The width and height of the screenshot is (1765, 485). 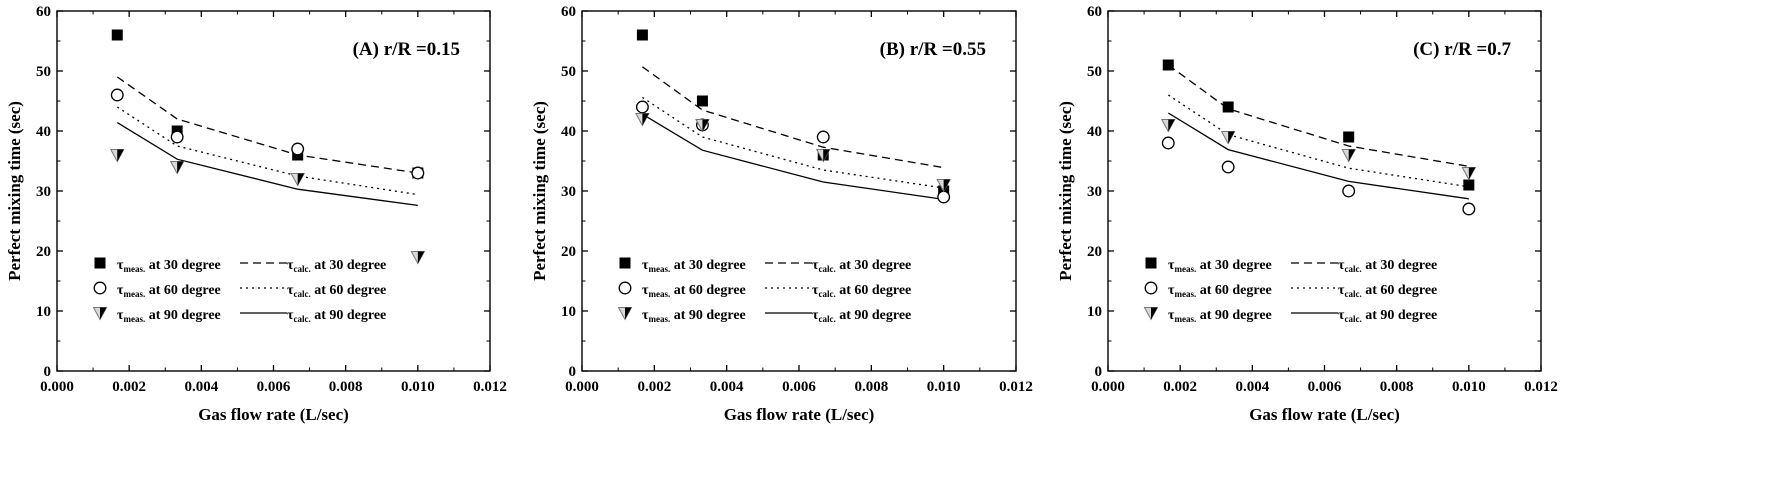 I want to click on x-tick-label: 0.010, so click(x=944, y=387).